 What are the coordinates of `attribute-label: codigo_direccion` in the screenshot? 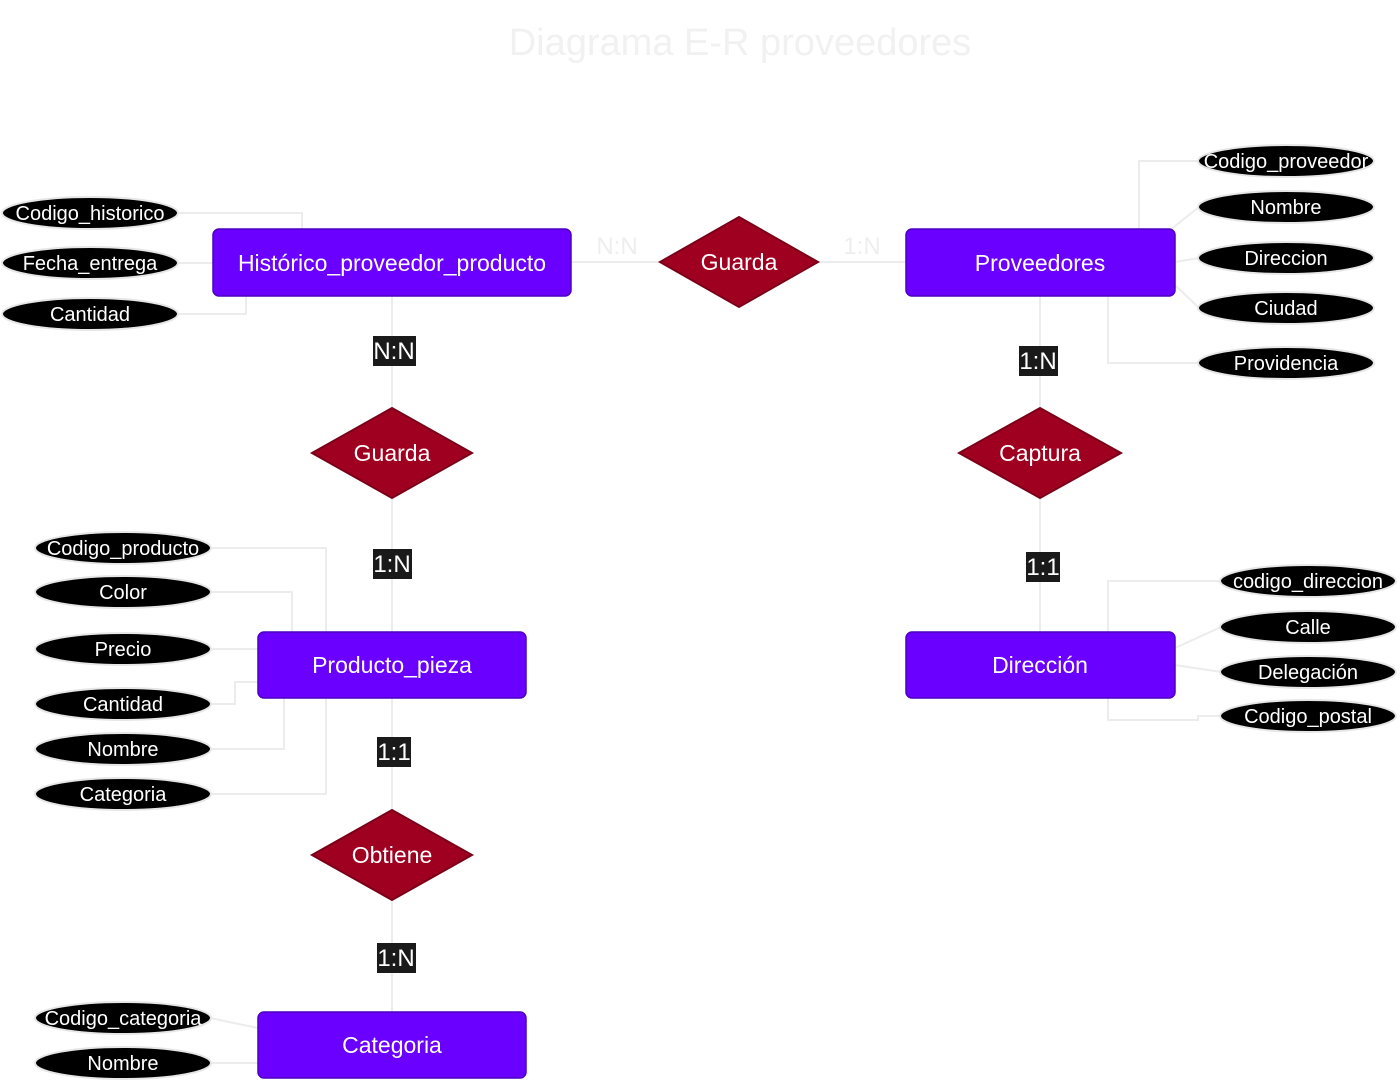 It's located at (1308, 582).